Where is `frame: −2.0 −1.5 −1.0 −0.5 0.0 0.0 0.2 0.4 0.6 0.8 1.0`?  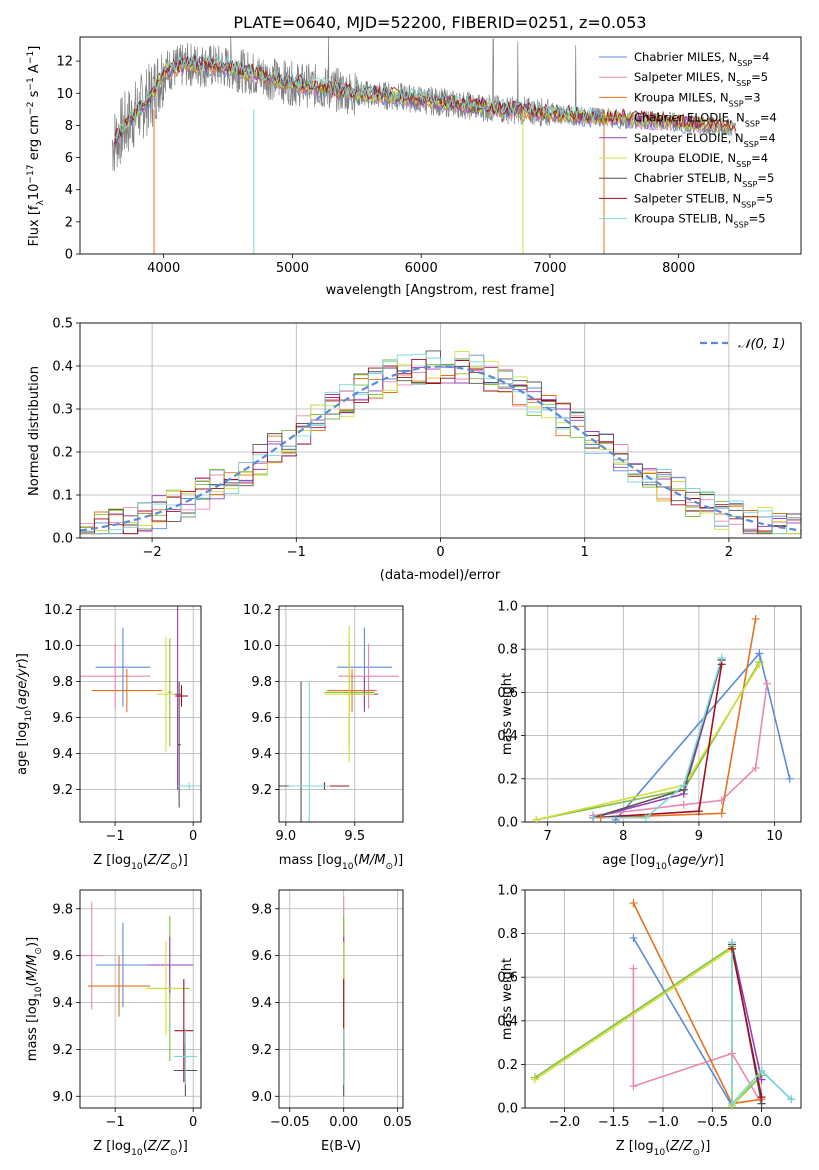 frame: −2.0 −1.5 −1.0 −0.5 0.0 0.0 0.2 0.4 0.6 0.8 1.0 is located at coordinates (649, 1007).